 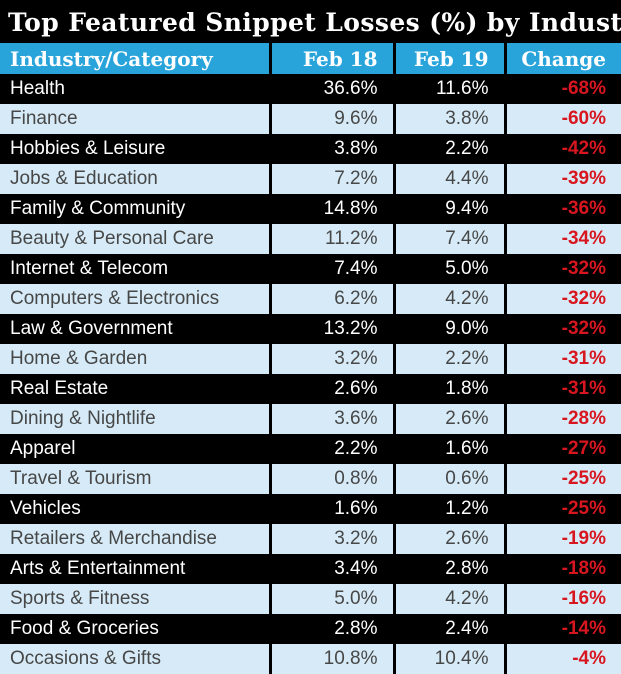 I want to click on row-feb18-value: 6.2%, so click(x=331, y=299).